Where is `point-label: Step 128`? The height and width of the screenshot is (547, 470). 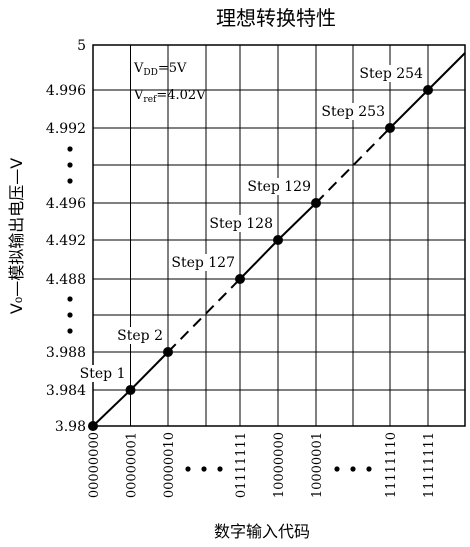
point-label: Step 128 is located at coordinates (241, 224).